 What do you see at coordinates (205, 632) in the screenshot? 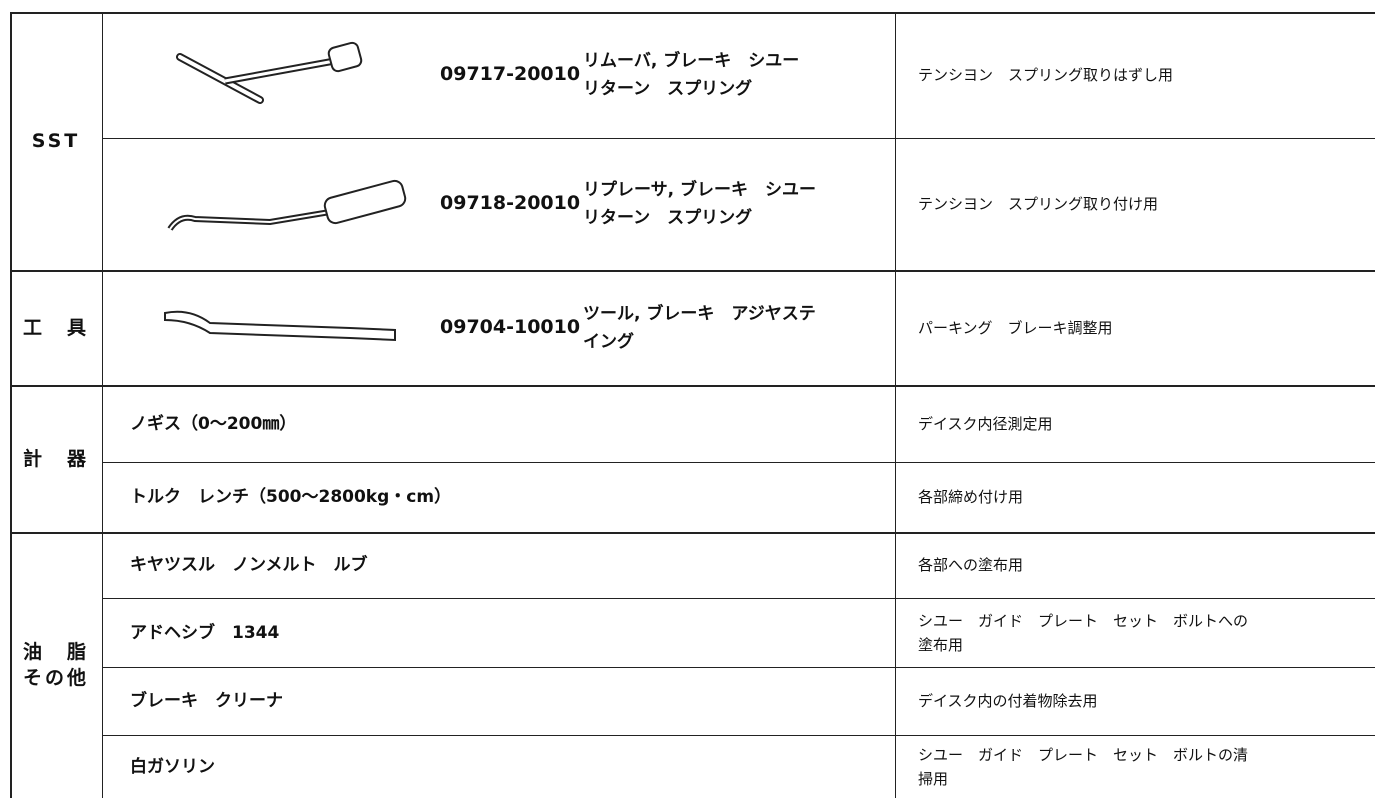
I see `item-name: アドヘシブ 1344` at bounding box center [205, 632].